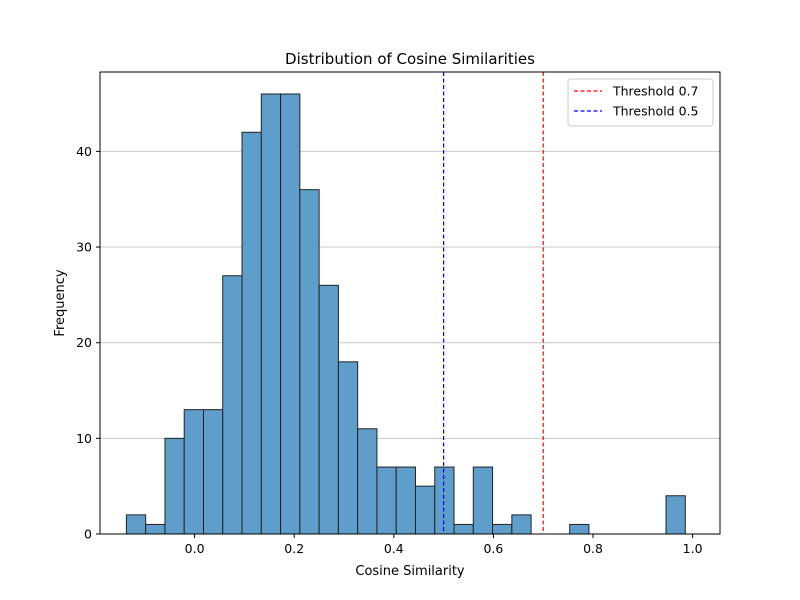 The image size is (800, 600). I want to click on y-tick-label-1: 10, so click(84, 438).